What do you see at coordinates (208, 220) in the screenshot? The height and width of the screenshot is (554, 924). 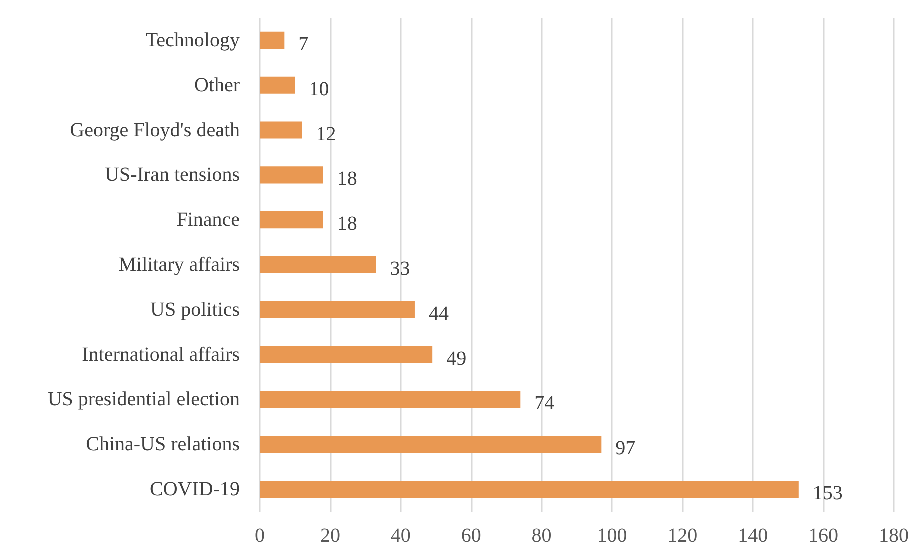 I see `y-tick-label: Finance` at bounding box center [208, 220].